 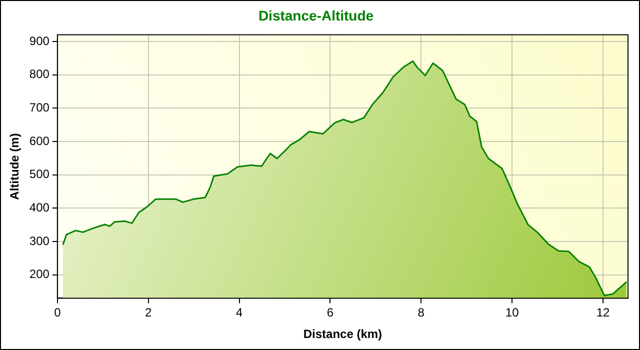 What do you see at coordinates (512, 313) in the screenshot?
I see `x-tick-label: 10` at bounding box center [512, 313].